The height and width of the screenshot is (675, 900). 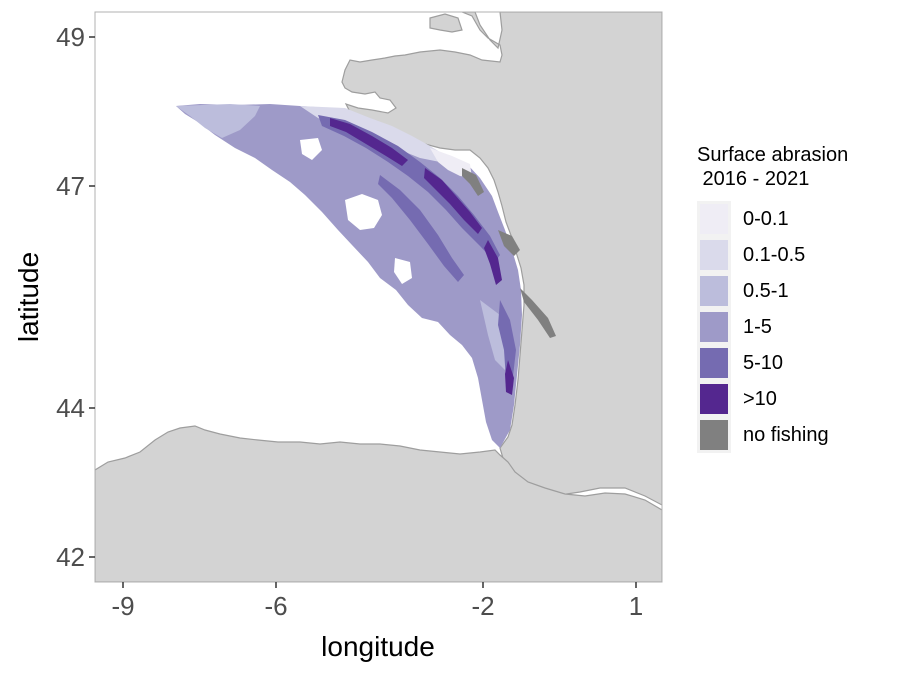 What do you see at coordinates (446, 23) in the screenshot?
I see `land-isle-wight` at bounding box center [446, 23].